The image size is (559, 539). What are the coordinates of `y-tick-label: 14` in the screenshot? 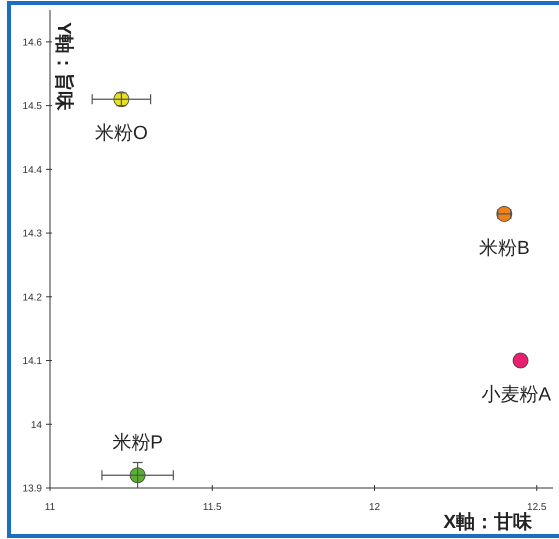 It's located at (36, 425).